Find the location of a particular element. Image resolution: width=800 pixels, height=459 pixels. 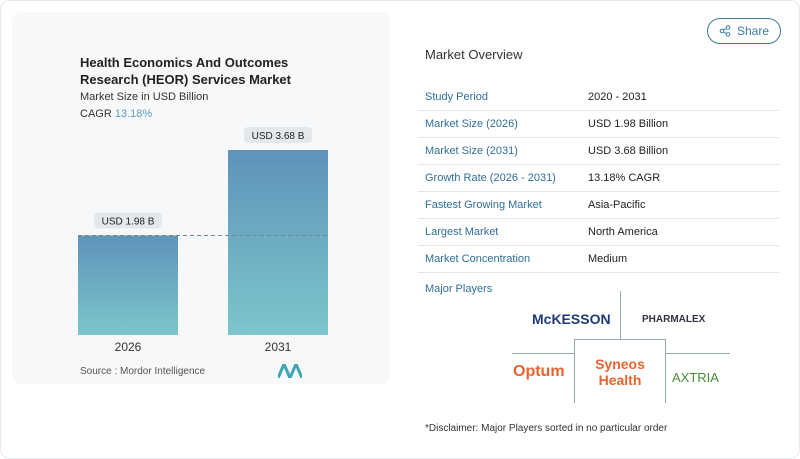

x-tick-label: 2031 is located at coordinates (278, 347).